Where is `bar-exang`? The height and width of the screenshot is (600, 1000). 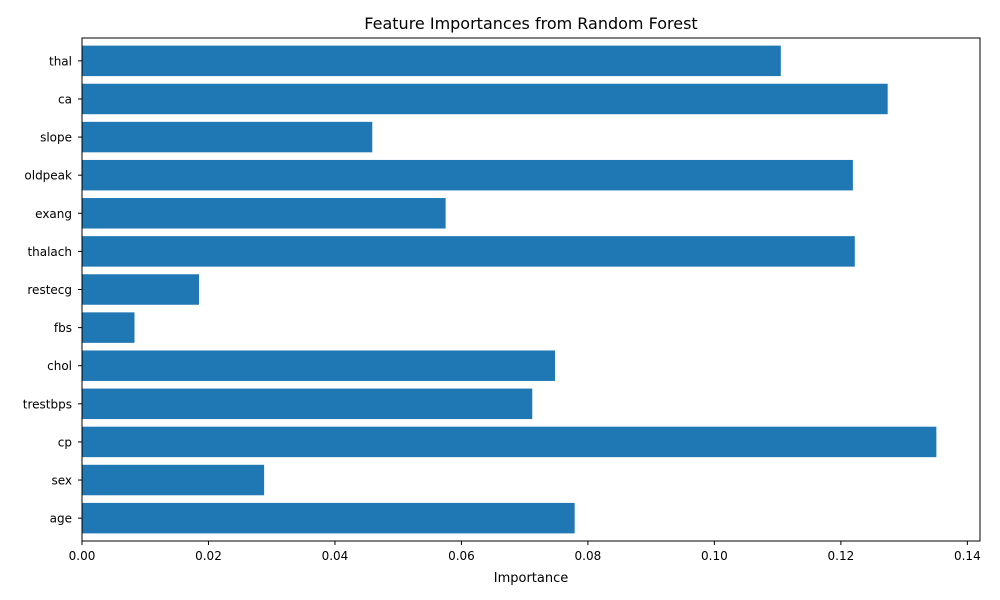 bar-exang is located at coordinates (264, 213).